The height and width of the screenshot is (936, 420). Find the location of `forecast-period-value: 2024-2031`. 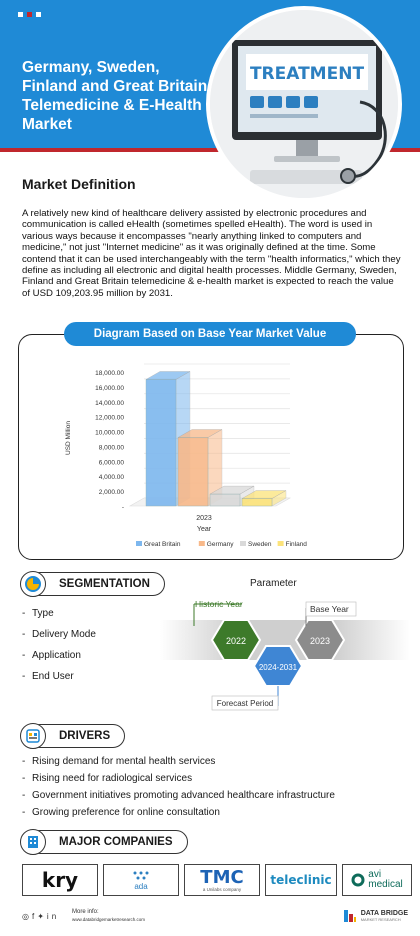

forecast-period-value: 2024-2031 is located at coordinates (278, 667).